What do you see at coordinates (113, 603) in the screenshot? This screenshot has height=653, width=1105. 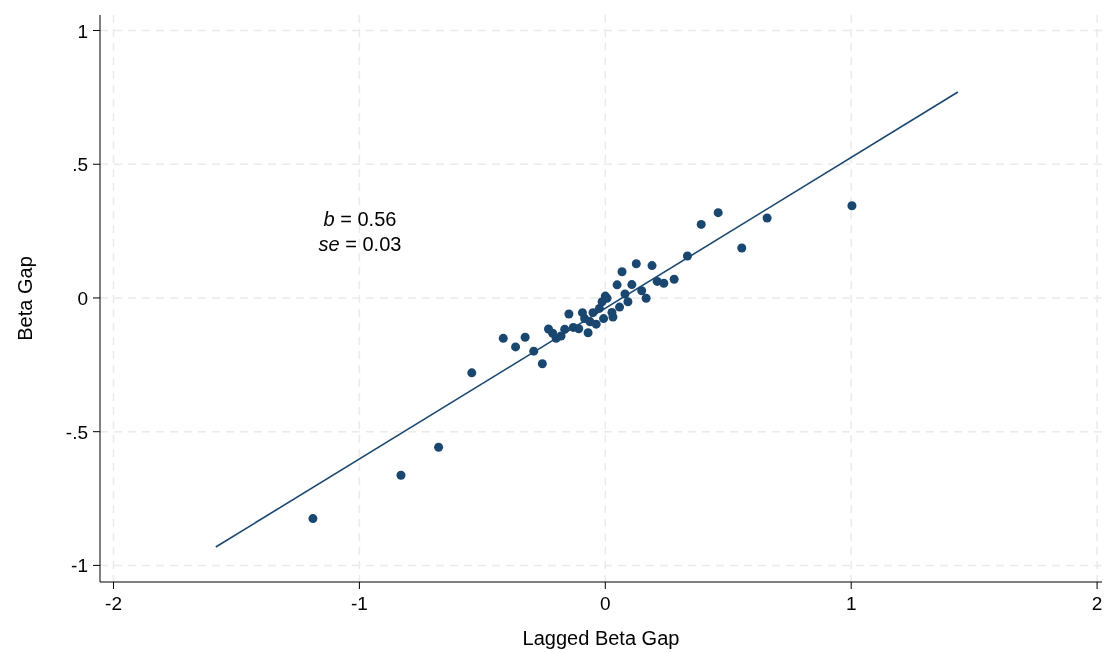 I see `x-tick-label: -2` at bounding box center [113, 603].